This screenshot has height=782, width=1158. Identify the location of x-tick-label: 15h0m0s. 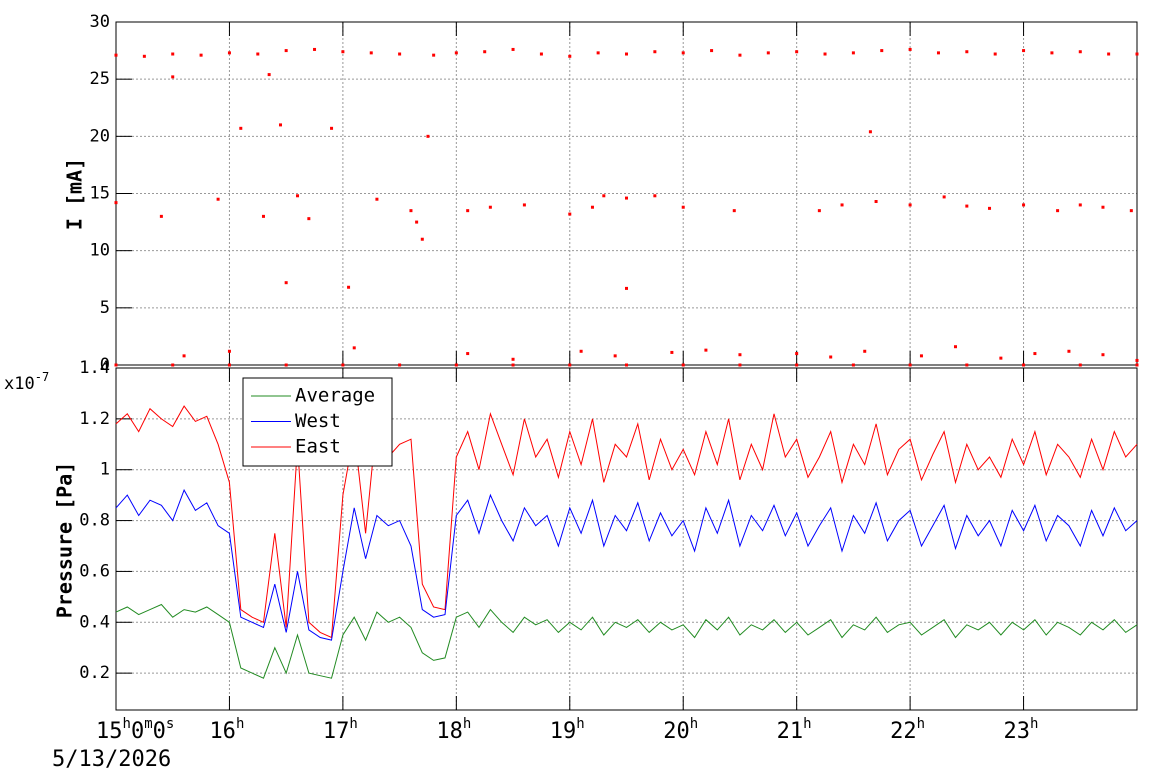
(135, 730).